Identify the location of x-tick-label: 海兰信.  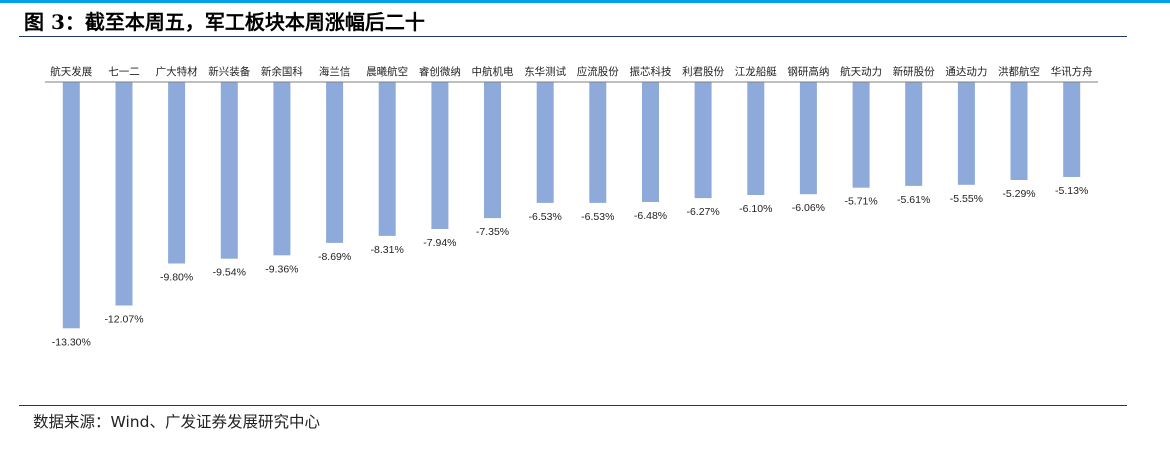
(335, 71).